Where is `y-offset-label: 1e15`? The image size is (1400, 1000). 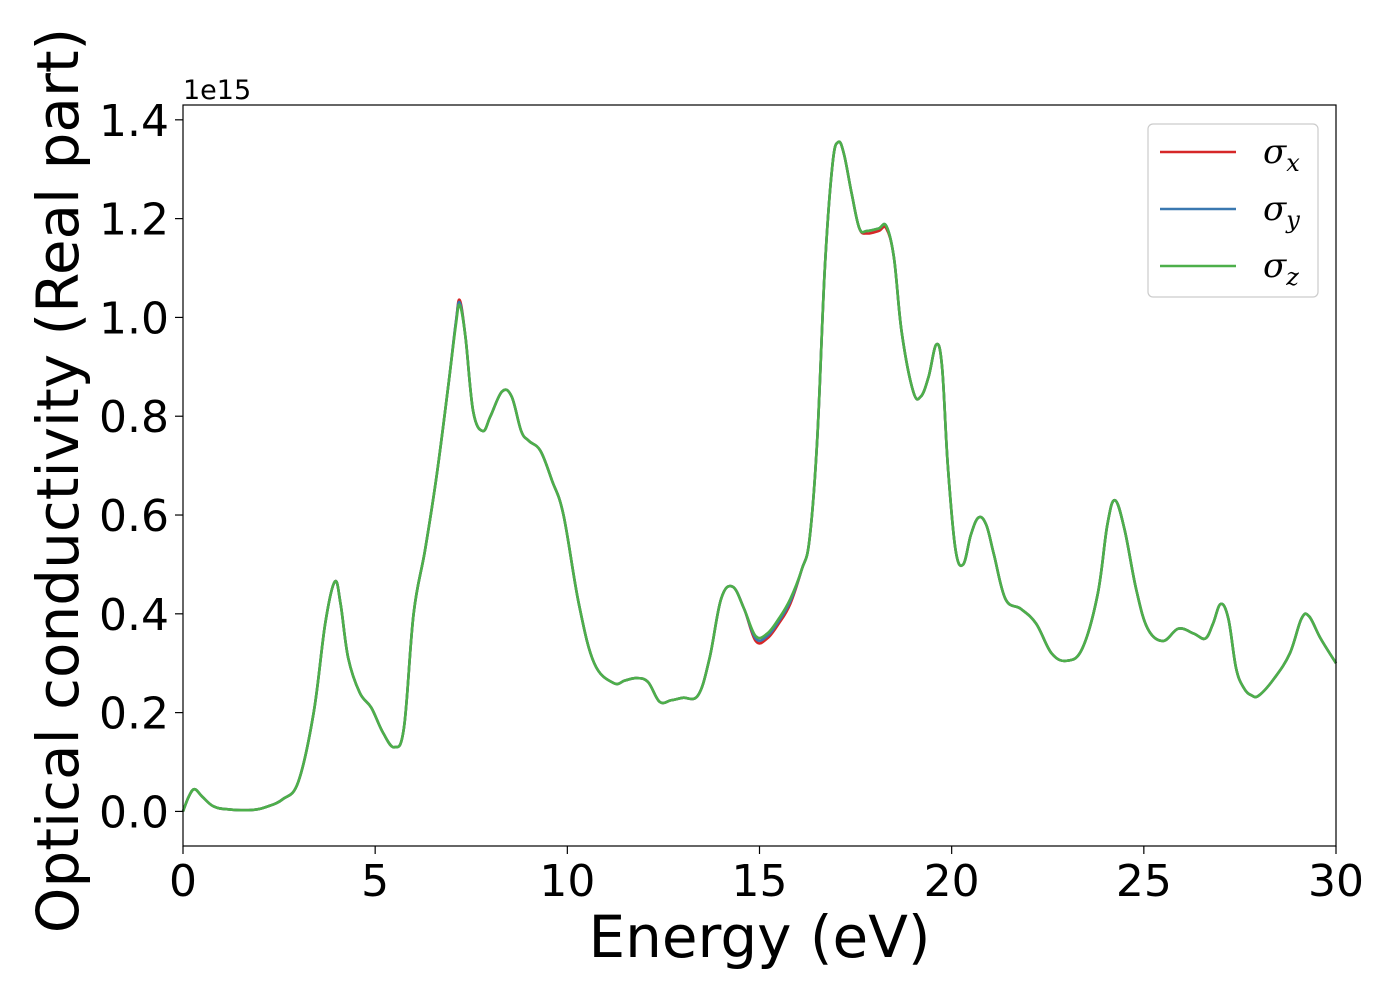 y-offset-label: 1e15 is located at coordinates (217, 90).